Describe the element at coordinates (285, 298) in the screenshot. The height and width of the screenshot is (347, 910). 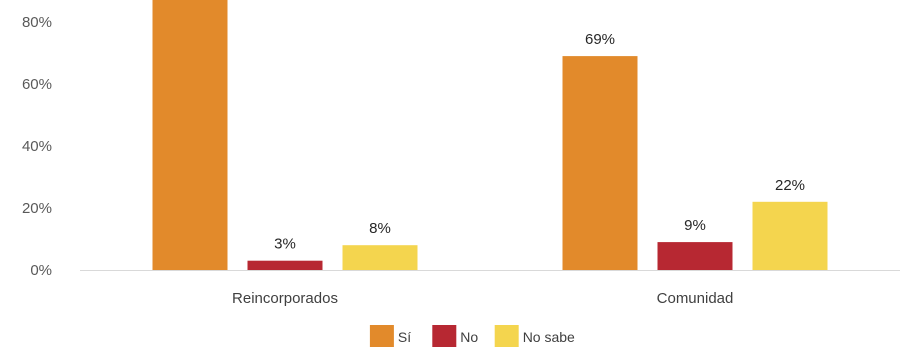
I see `x-category-label: Reincorporados` at that location.